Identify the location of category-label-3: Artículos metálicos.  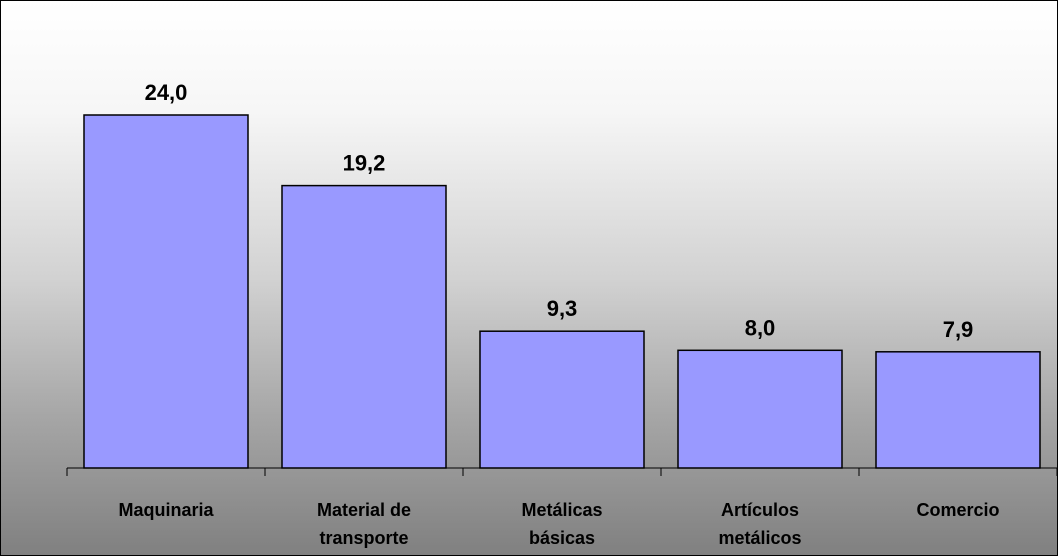
(759, 524).